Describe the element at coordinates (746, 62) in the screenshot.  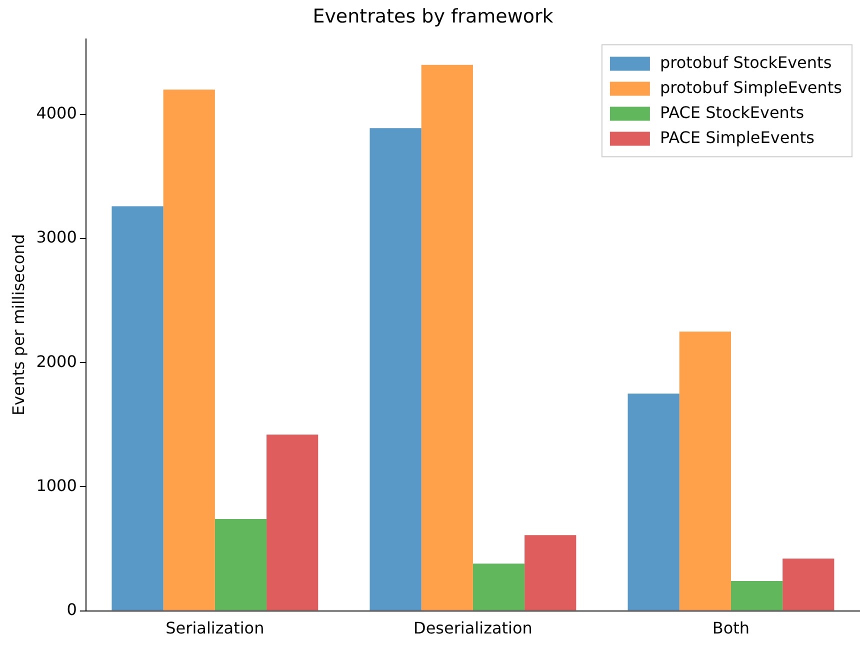
I see `legend-label: protobuf StockEvents` at that location.